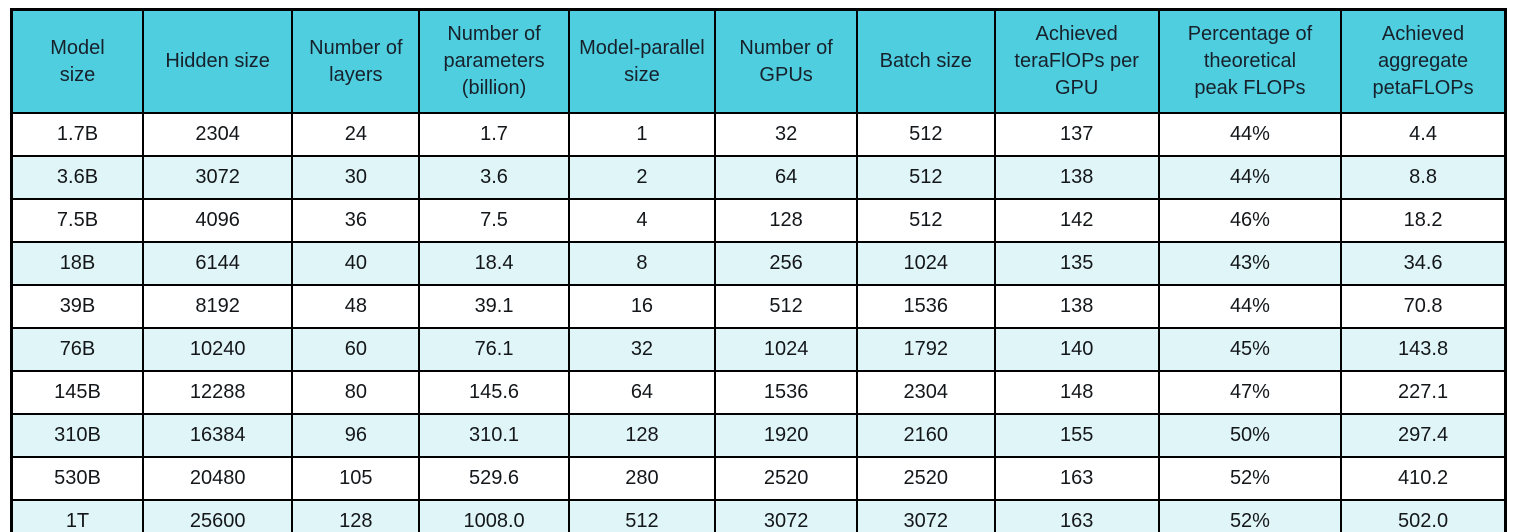  What do you see at coordinates (494, 220) in the screenshot?
I see `table-cell: 7.5` at bounding box center [494, 220].